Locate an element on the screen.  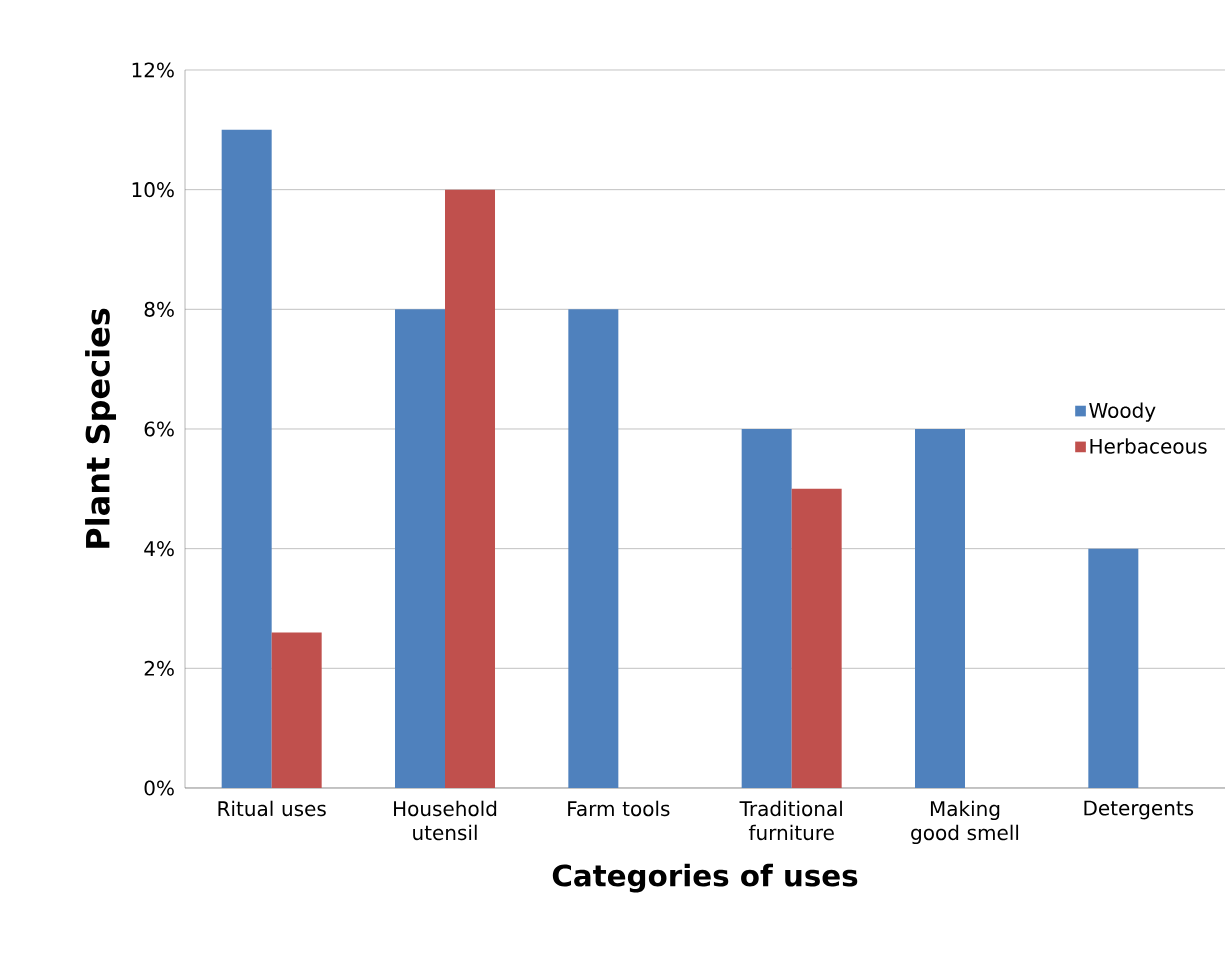
y-tick-label: 2% is located at coordinates (159, 668).